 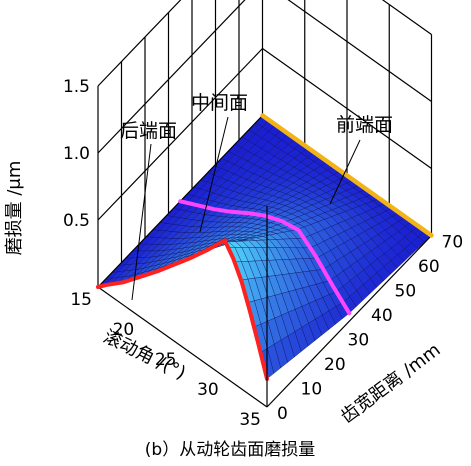 What do you see at coordinates (219, 103) in the screenshot?
I see `annotation-middle-face: 中间面` at bounding box center [219, 103].